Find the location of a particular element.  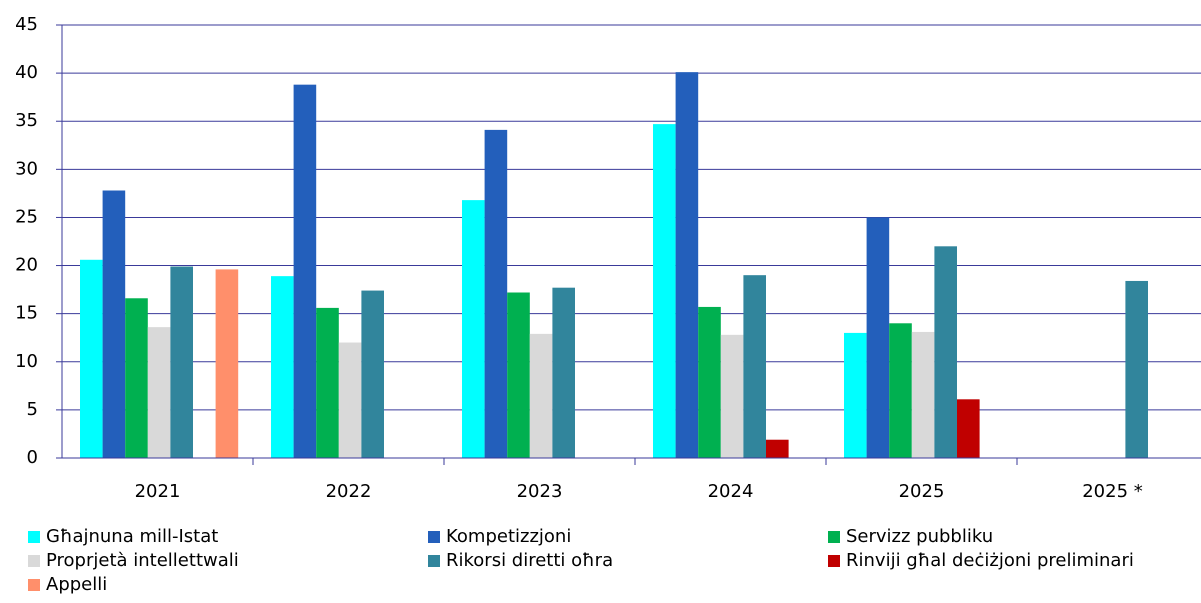

x-tick-label: 2025 * is located at coordinates (1112, 491).